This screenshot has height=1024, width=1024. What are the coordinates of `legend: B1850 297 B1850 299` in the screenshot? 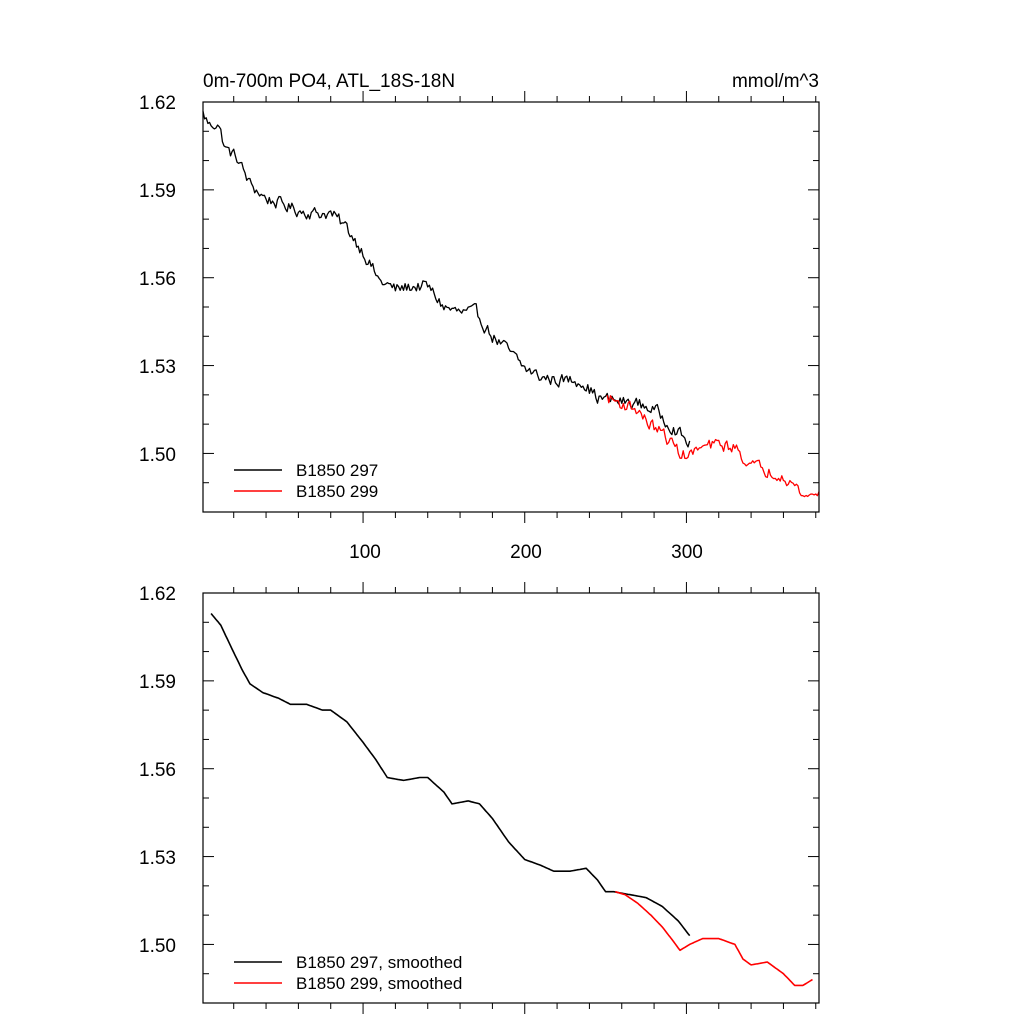 It's located at (306, 481).